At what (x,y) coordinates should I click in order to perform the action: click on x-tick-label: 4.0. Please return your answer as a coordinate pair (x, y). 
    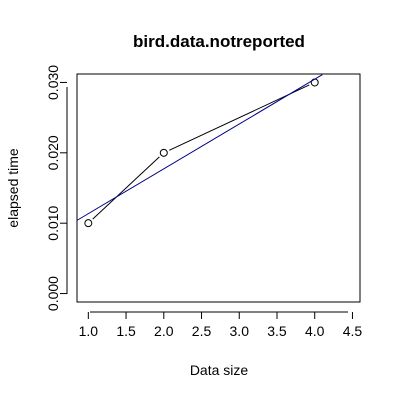
    Looking at the image, I should click on (315, 331).